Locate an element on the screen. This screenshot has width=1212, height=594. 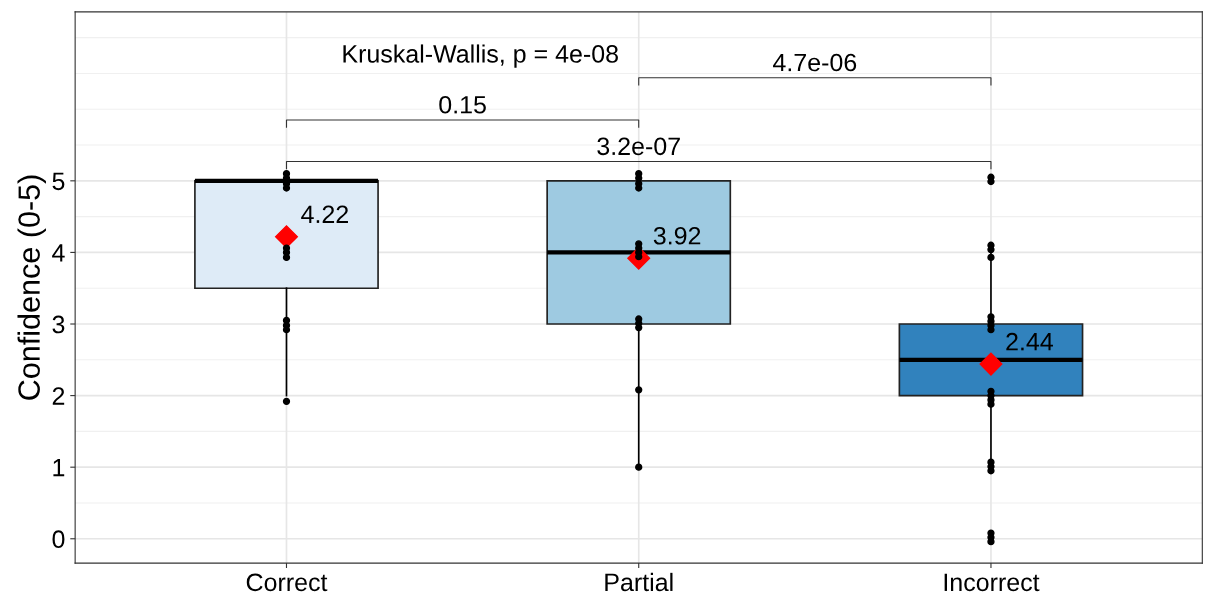
y-tick-label: 3 is located at coordinates (58, 324).